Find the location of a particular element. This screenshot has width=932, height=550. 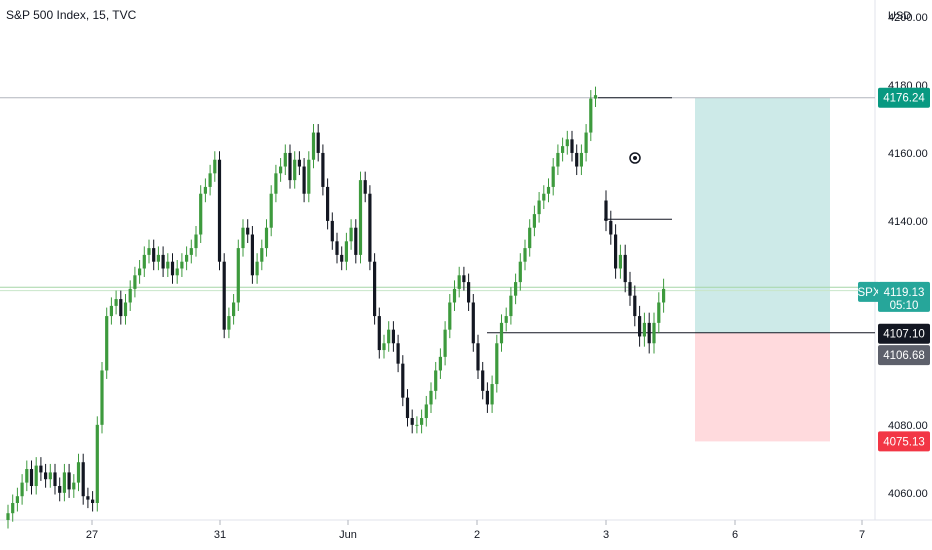

time-tick-label: 7 is located at coordinates (862, 535).